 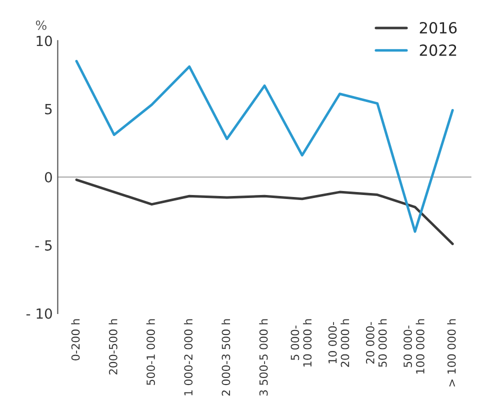 I want to click on x-tick-label: 0-200 h, so click(x=75, y=339).